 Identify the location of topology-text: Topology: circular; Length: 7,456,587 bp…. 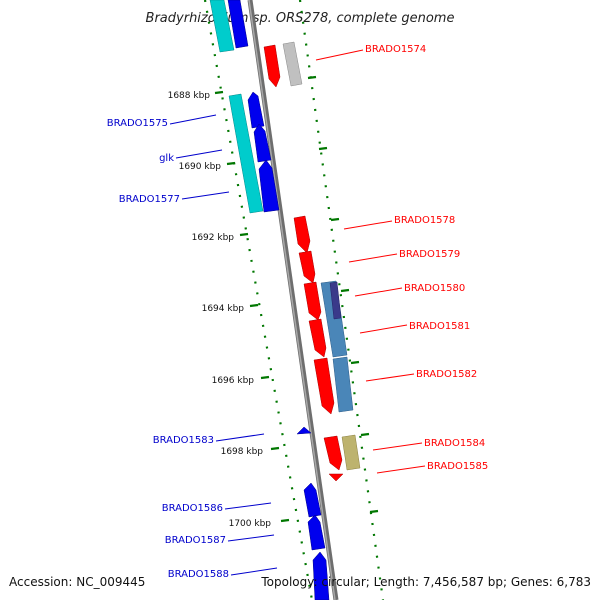
(425, 582).